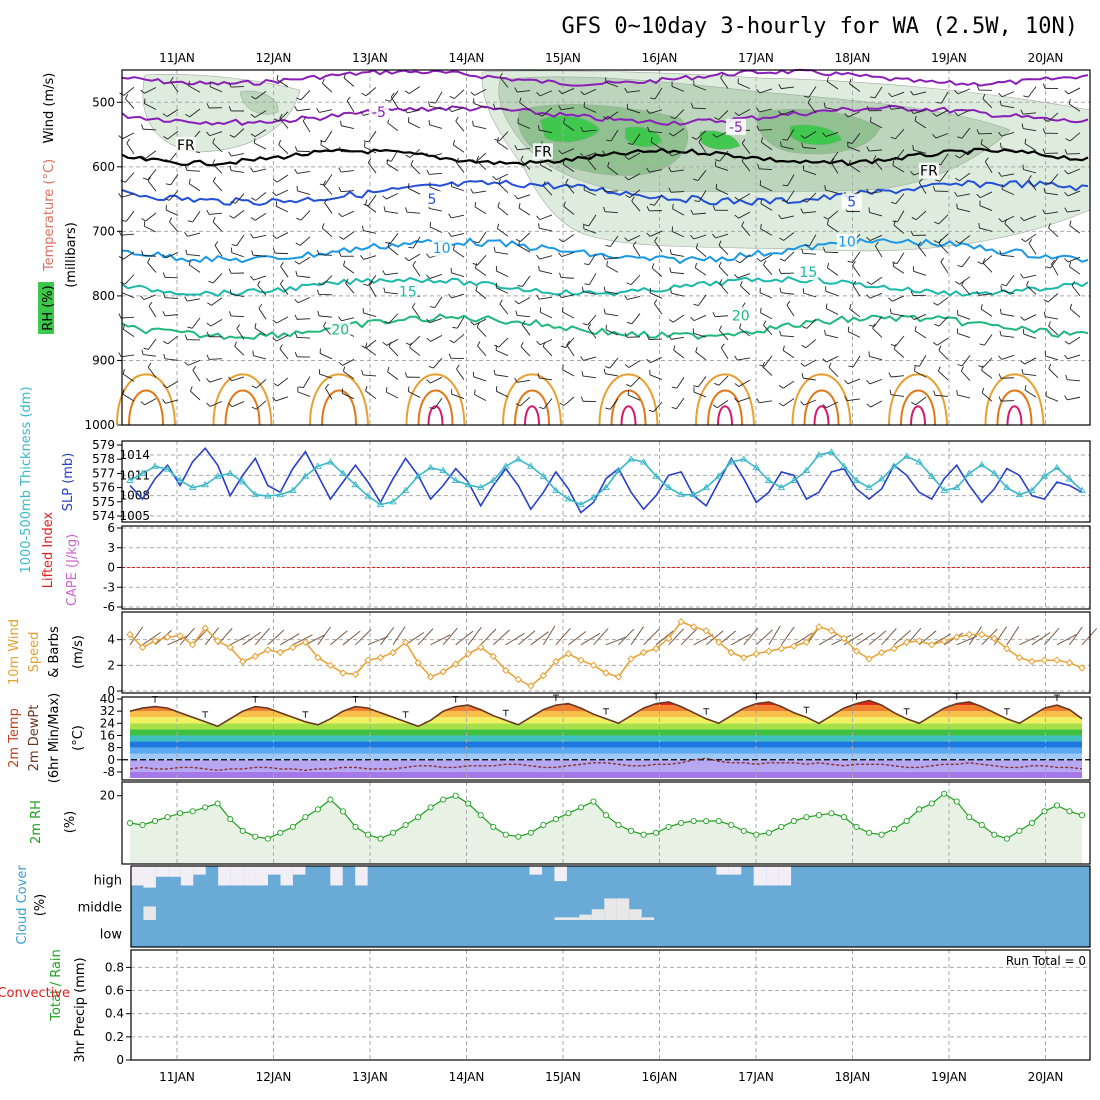  Describe the element at coordinates (35, 993) in the screenshot. I see `precip-ylabel-convective: Convective` at that location.